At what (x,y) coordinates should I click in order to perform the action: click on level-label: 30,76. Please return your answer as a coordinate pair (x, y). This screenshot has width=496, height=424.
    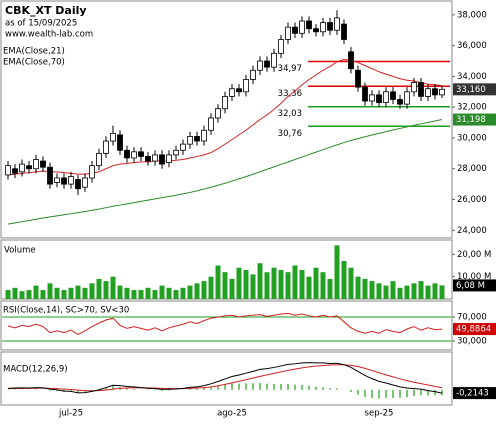
    Looking at the image, I should click on (290, 134).